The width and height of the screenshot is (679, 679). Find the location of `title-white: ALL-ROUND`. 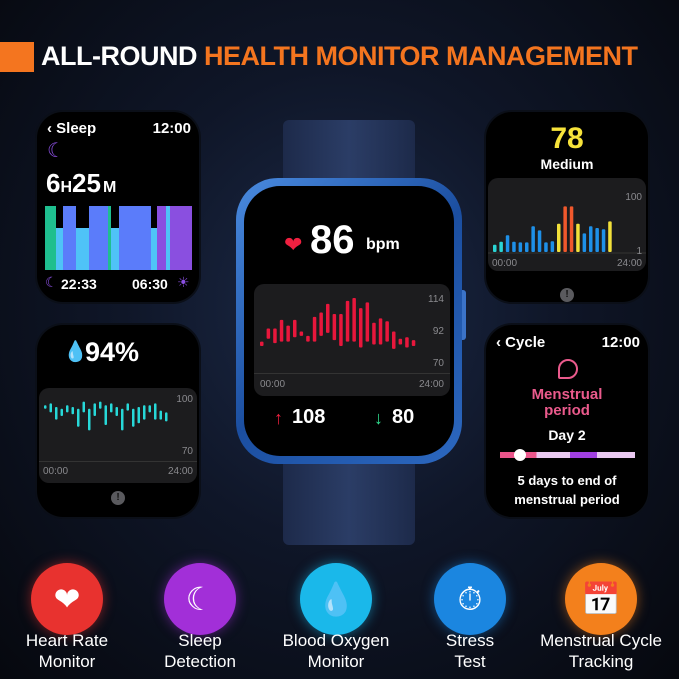

title-white: ALL-ROUND is located at coordinates (119, 56).